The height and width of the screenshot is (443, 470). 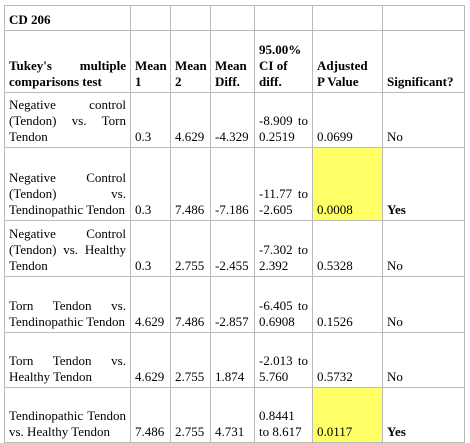 What do you see at coordinates (283, 120) in the screenshot?
I see `cell-ci: -8.909 to 0.2519` at bounding box center [283, 120].